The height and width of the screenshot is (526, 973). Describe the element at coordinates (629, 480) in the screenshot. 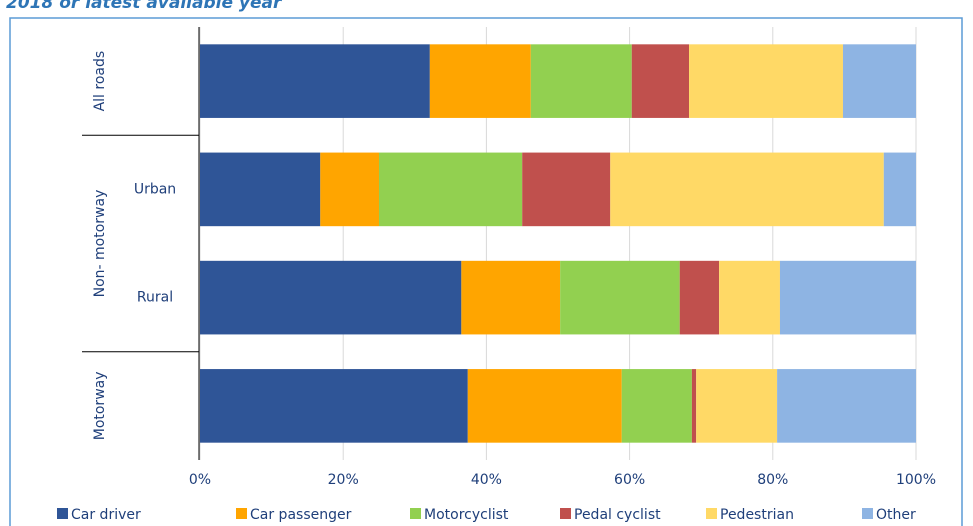

I see `x-tick-label: 60%` at that location.